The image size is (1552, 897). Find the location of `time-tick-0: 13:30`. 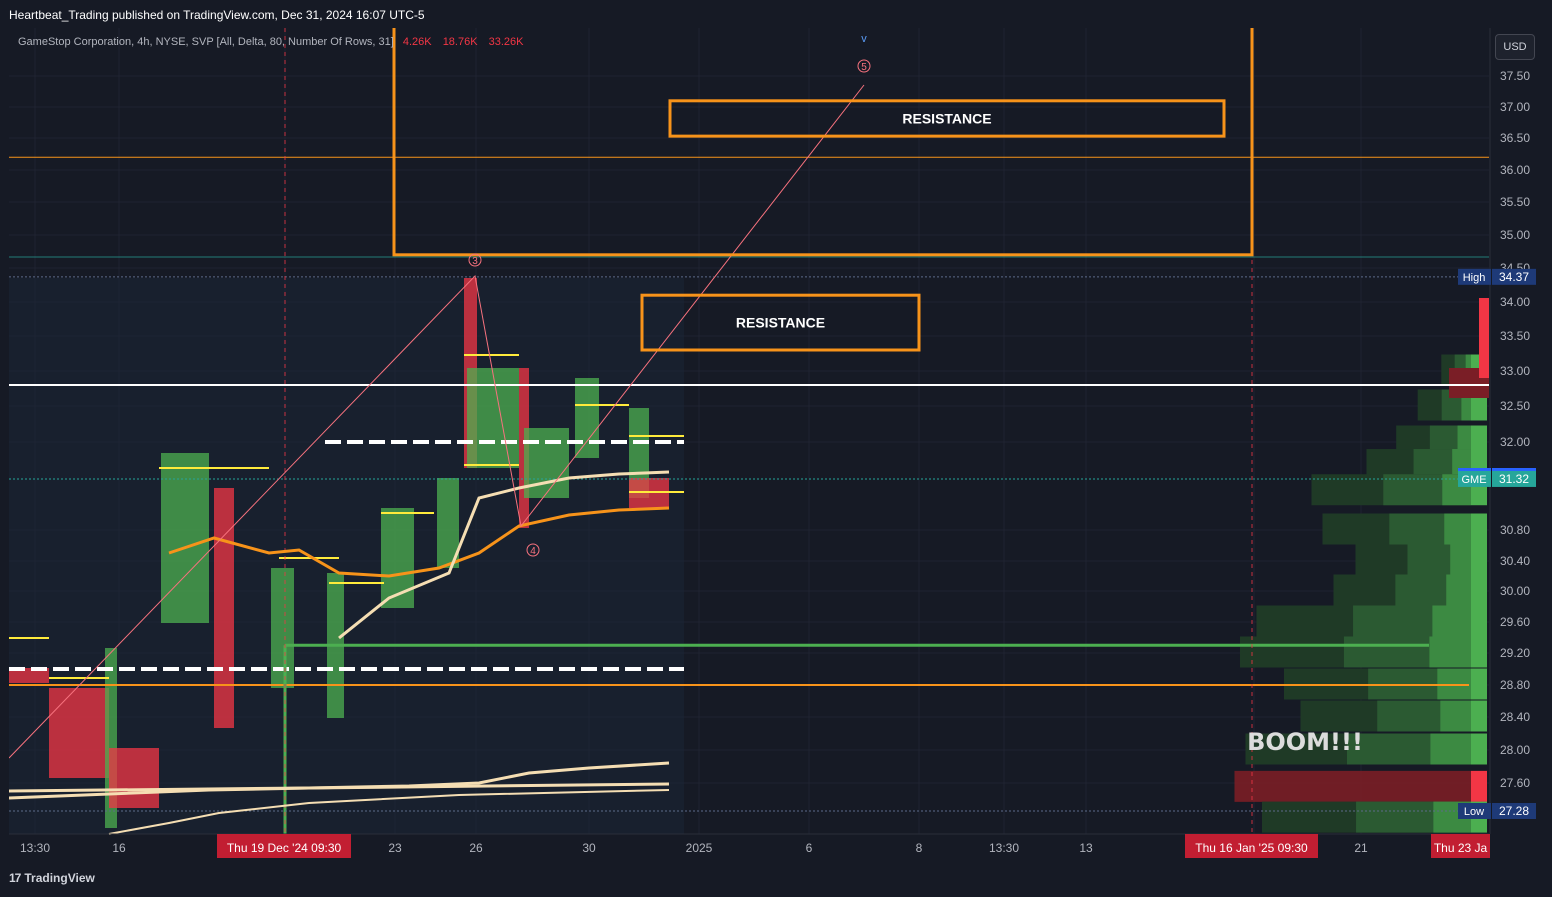

time-tick-0: 13:30 is located at coordinates (35, 848).